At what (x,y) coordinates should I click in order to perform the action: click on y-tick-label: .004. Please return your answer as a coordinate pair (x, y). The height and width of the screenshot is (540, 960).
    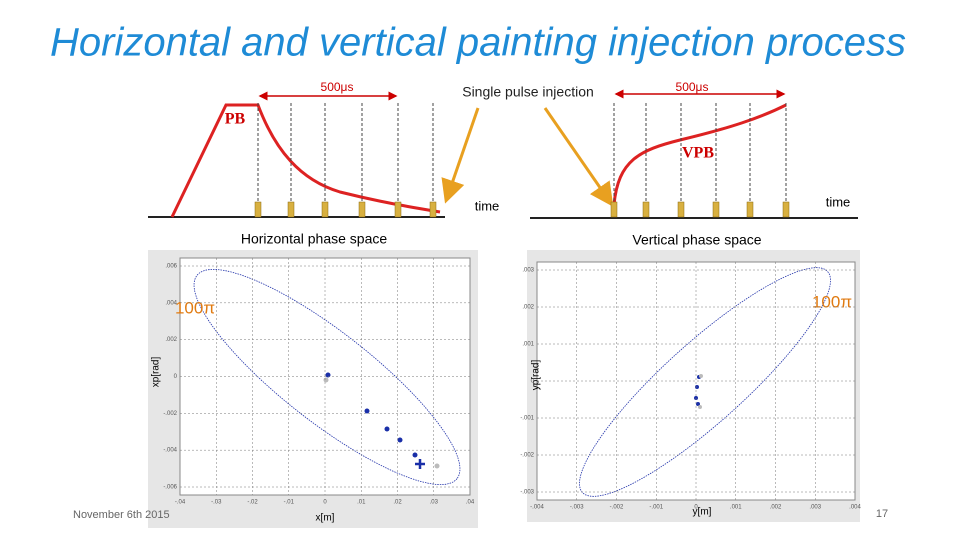
    Looking at the image, I should click on (171, 303).